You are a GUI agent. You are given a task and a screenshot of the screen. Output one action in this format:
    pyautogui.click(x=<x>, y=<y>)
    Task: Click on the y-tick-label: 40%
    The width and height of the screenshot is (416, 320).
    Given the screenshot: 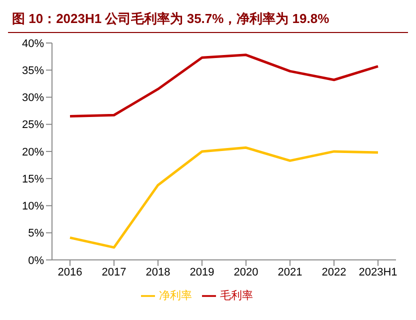 What is the action you would take?
    pyautogui.click(x=33, y=44)
    